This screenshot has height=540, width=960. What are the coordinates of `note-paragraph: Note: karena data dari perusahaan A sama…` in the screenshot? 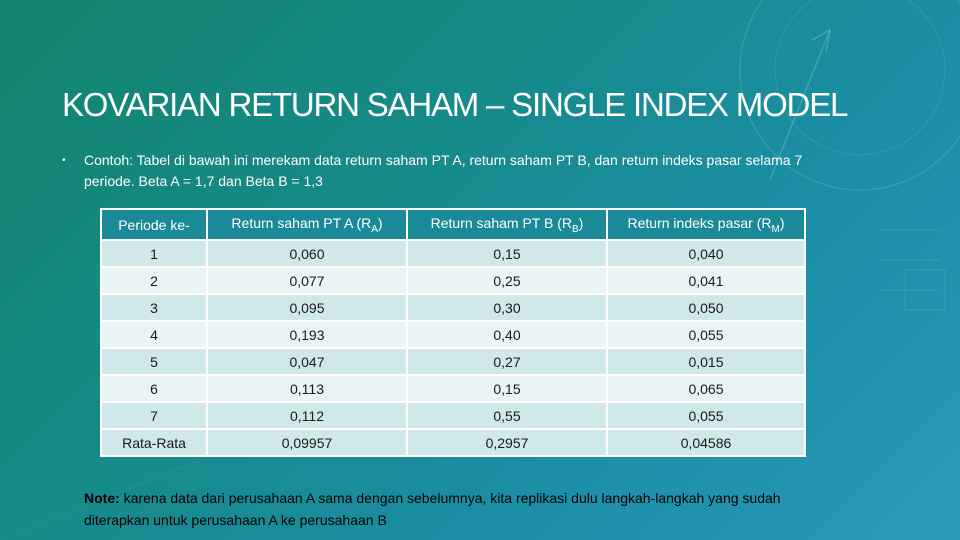 It's located at (464, 509).